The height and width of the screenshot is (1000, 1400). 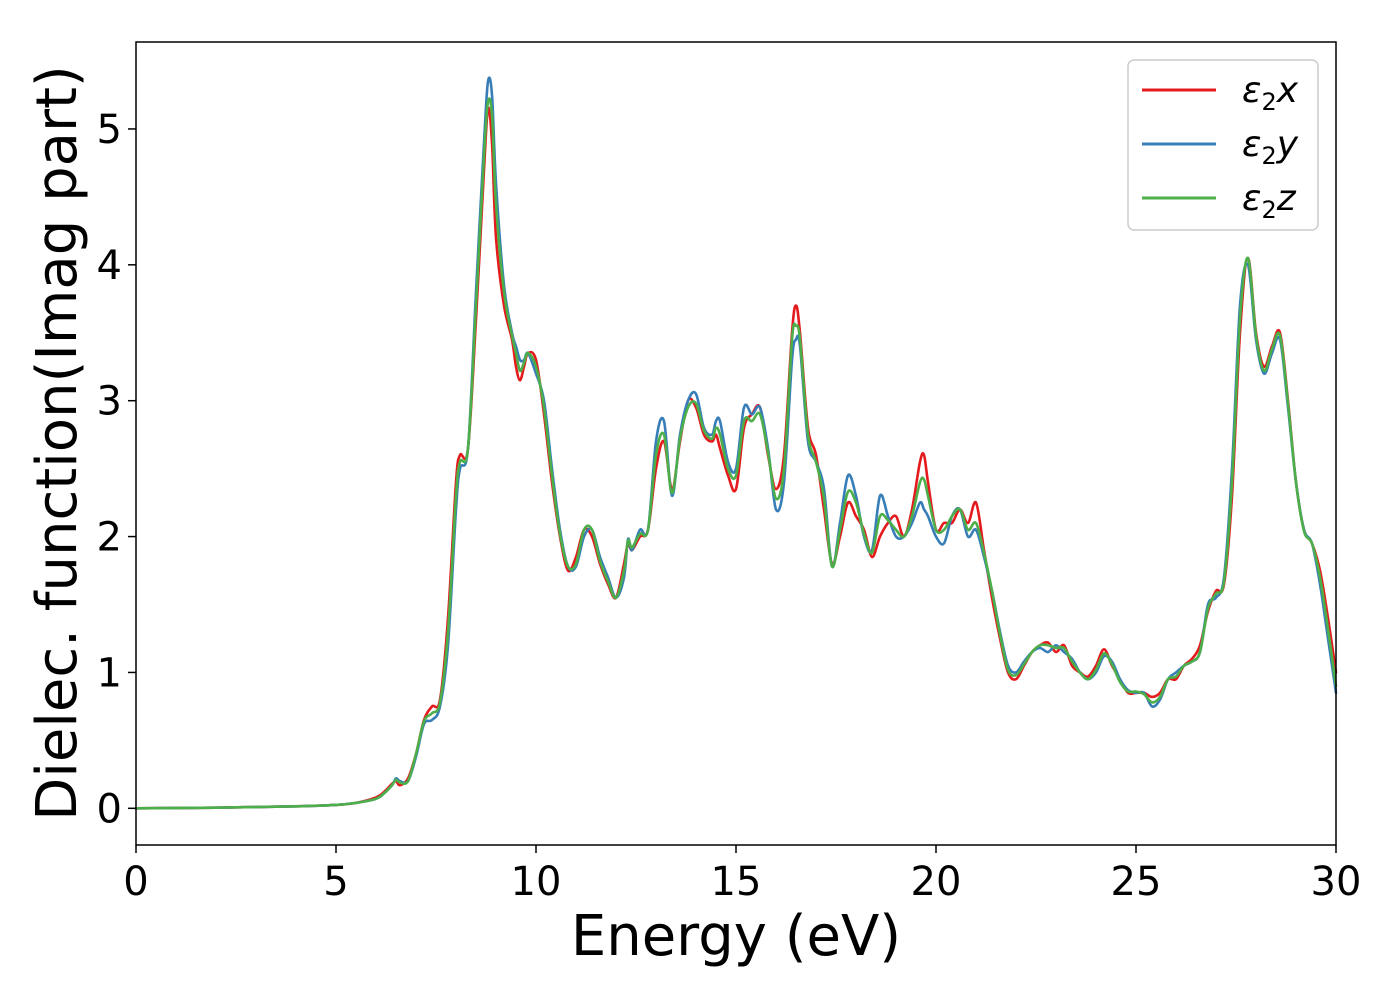 I want to click on x-tick-label: 5, so click(x=335, y=882).